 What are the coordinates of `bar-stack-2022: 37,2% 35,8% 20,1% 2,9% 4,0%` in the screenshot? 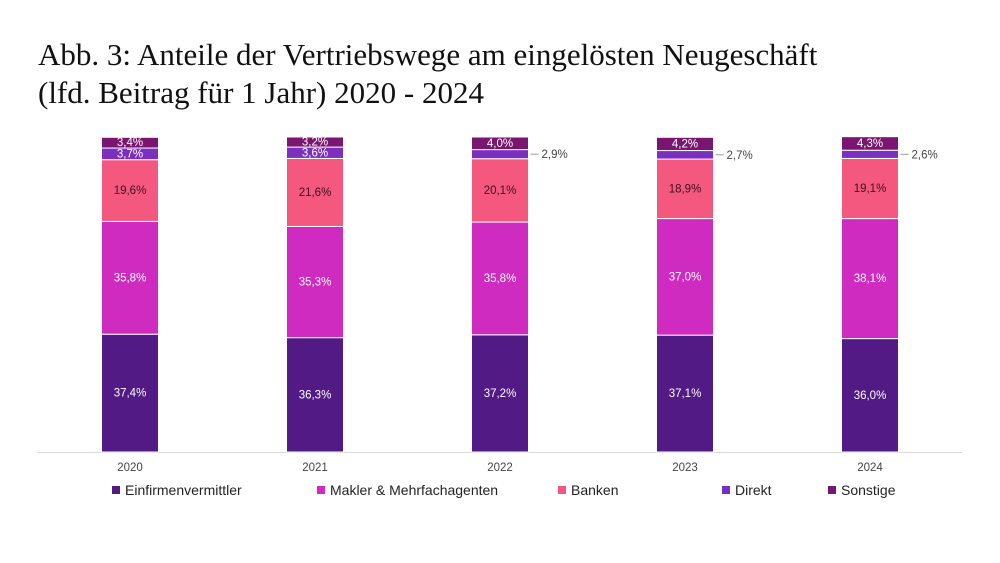 It's located at (519, 294).